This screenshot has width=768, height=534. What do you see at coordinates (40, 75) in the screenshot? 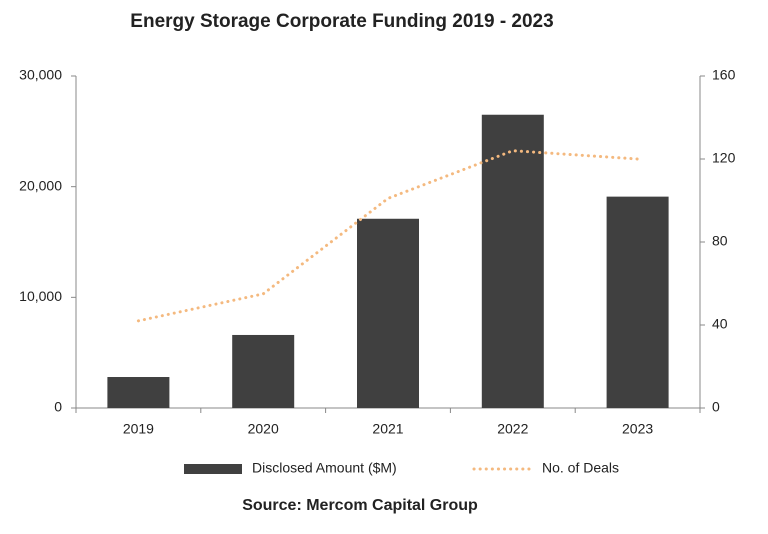
I see `y-tick-label: 30,000` at bounding box center [40, 75].